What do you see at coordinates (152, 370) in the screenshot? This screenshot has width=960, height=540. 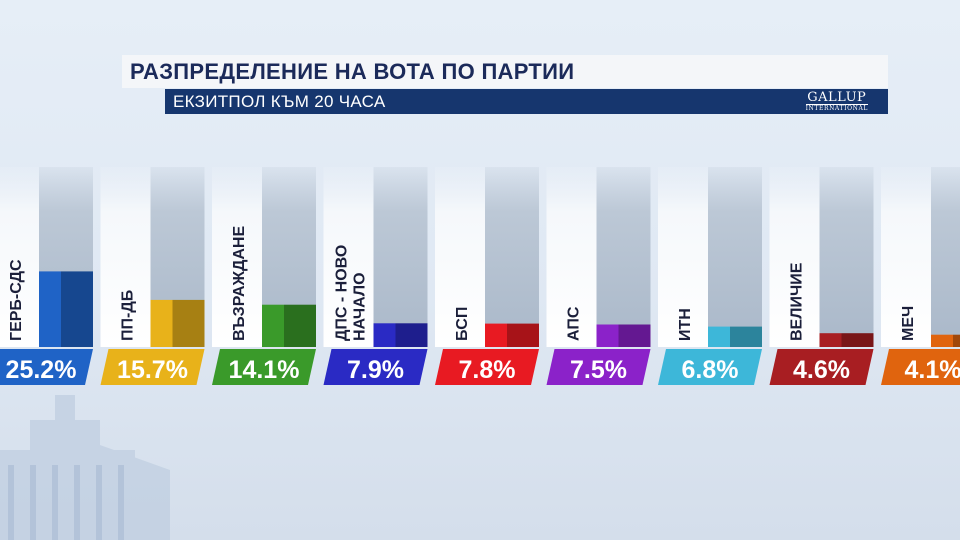 I see `value-label: 15.7%` at bounding box center [152, 370].